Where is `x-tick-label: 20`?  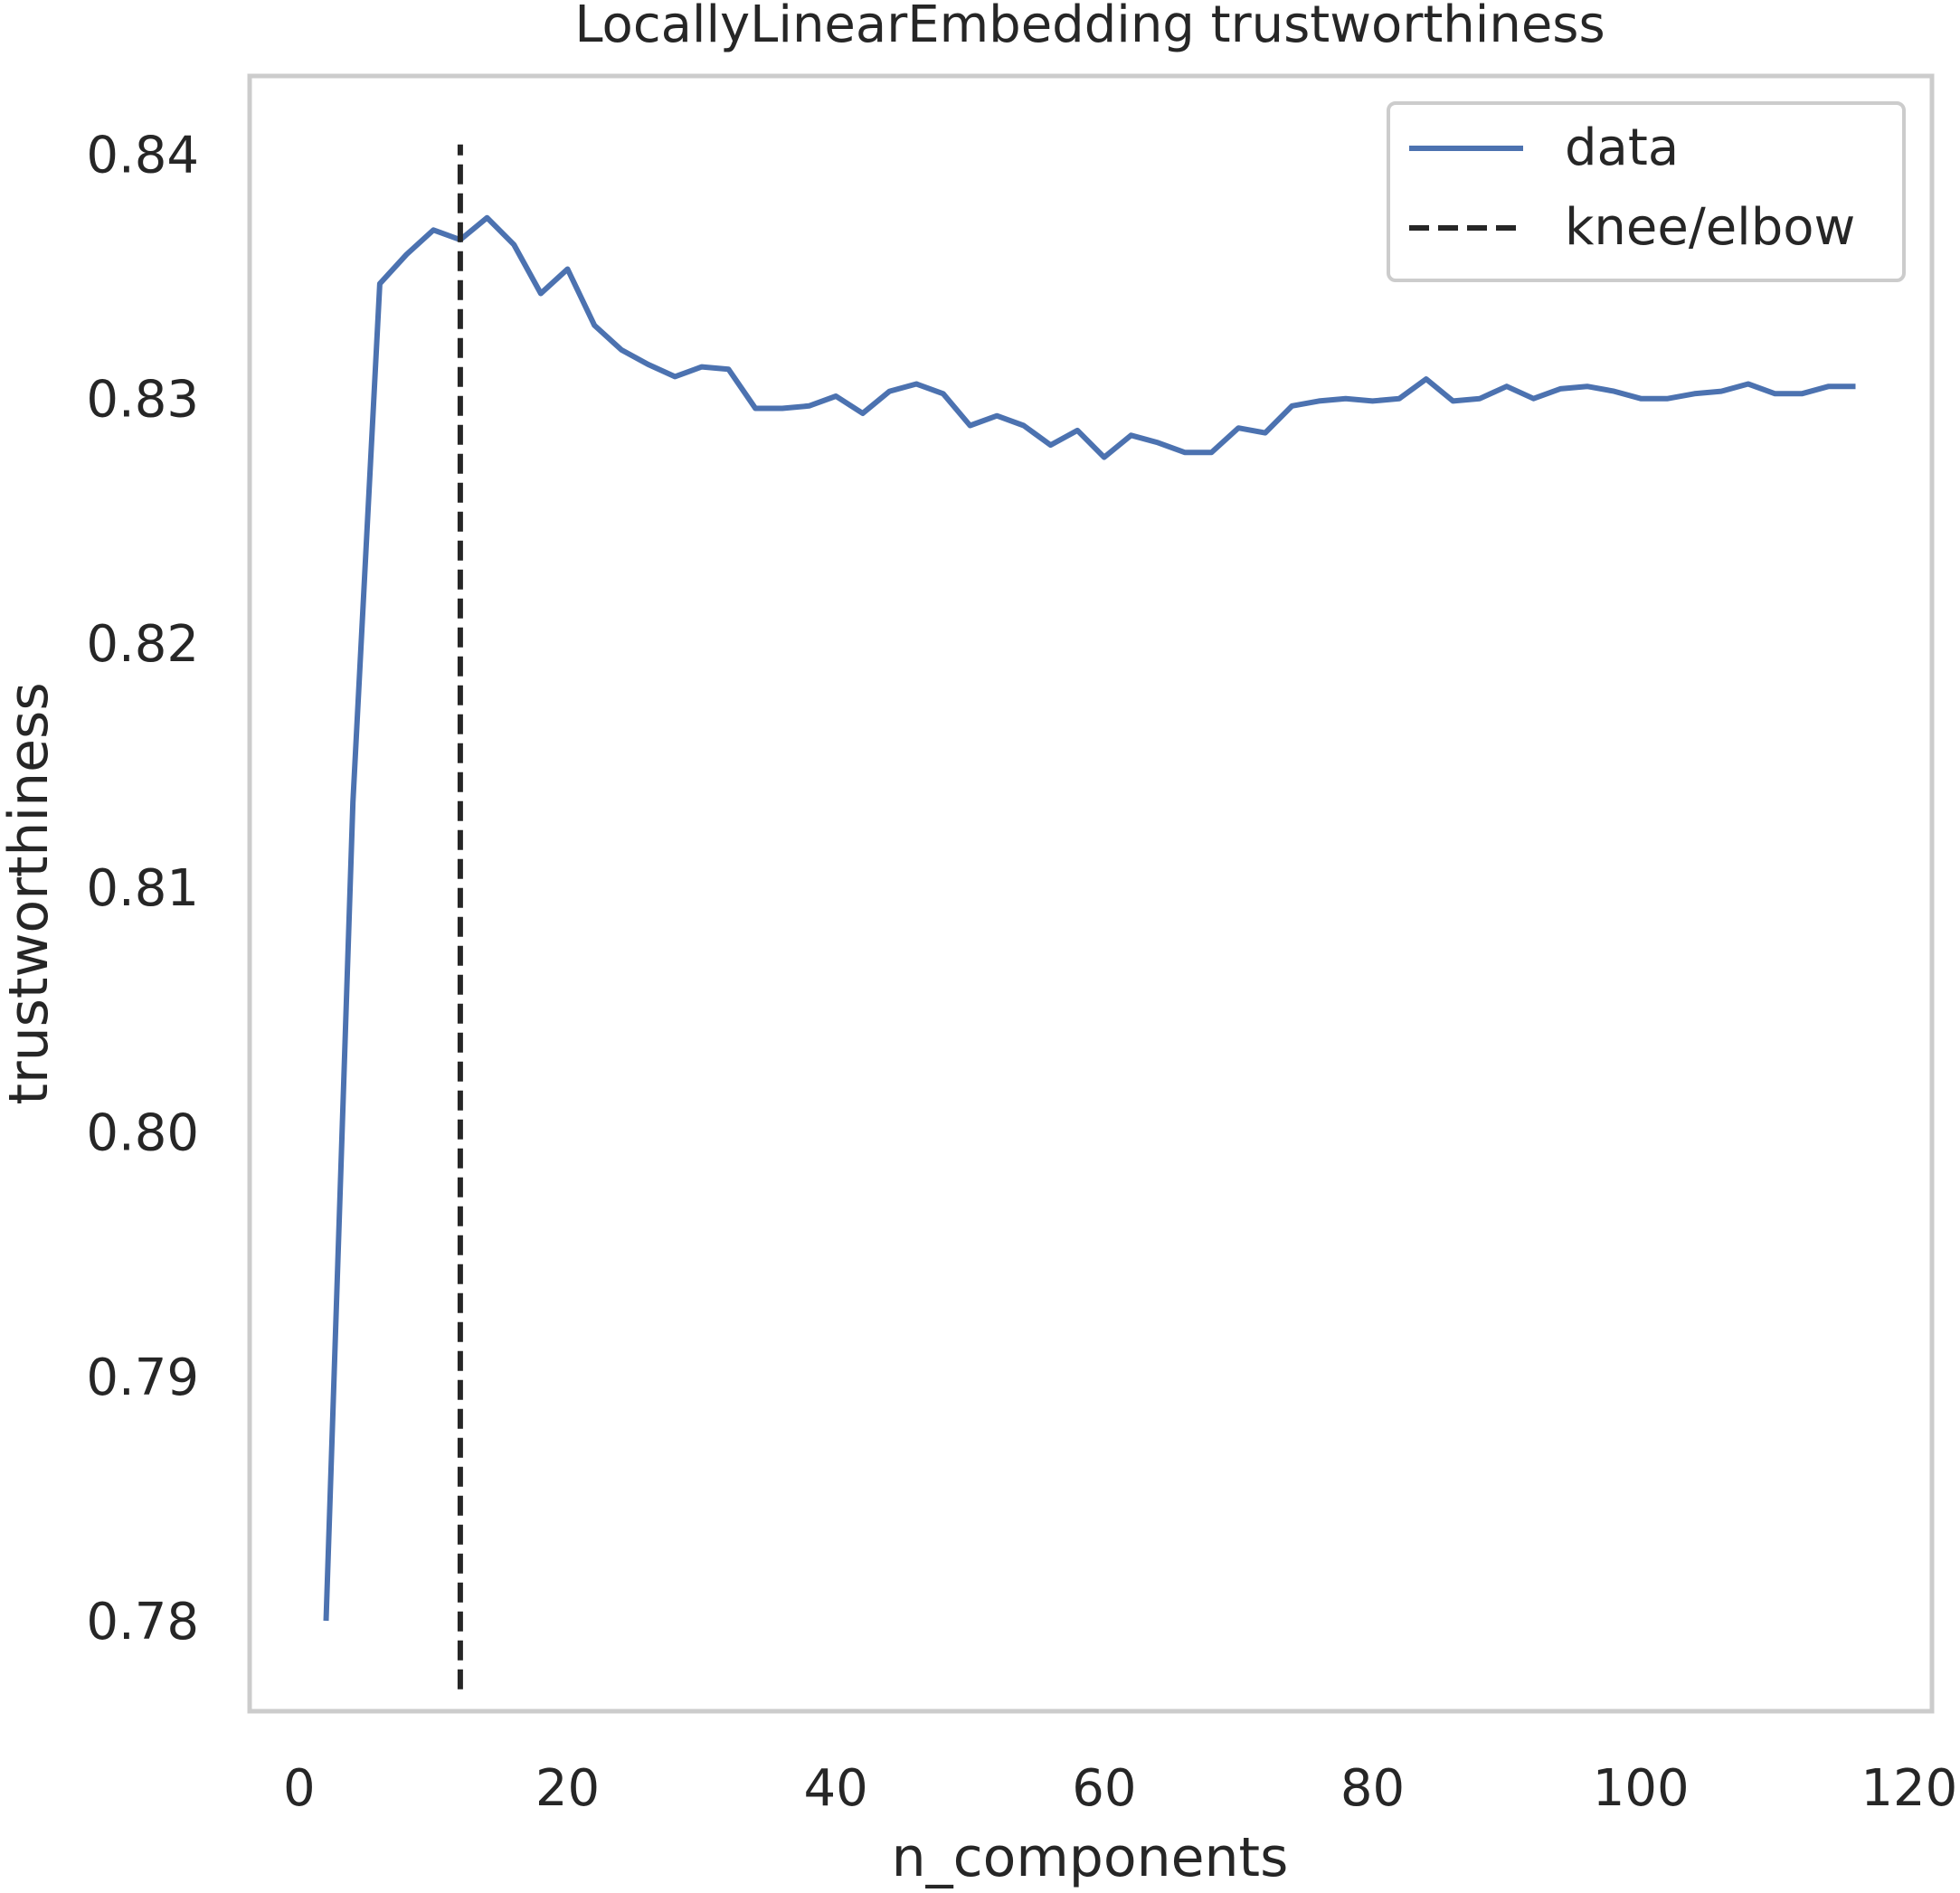 x-tick-label: 20 is located at coordinates (568, 1788).